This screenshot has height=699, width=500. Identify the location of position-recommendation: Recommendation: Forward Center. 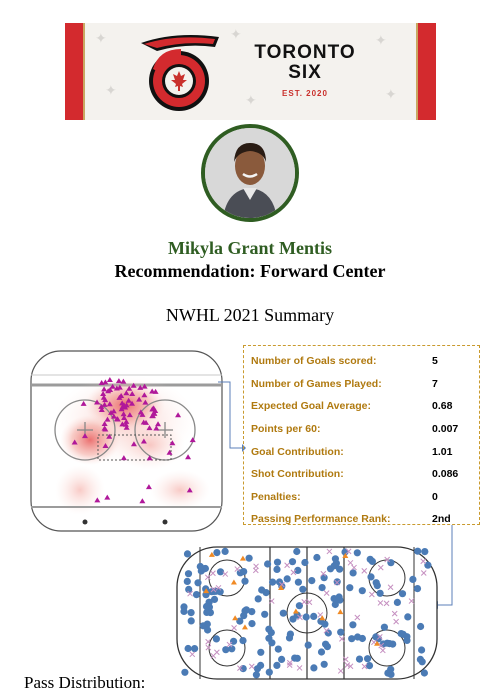
(250, 271).